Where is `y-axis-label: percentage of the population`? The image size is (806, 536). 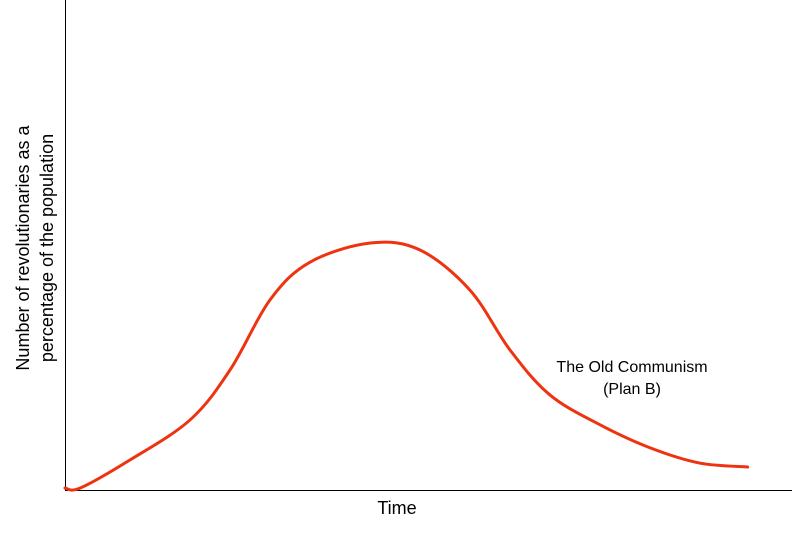 y-axis-label: percentage of the population is located at coordinates (47, 248).